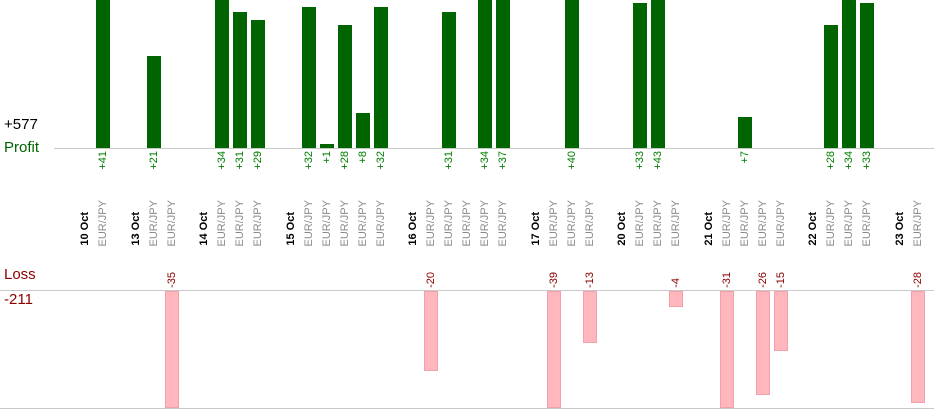 The width and height of the screenshot is (934, 420). What do you see at coordinates (20, 274) in the screenshot?
I see `loss-axis-label: Loss` at bounding box center [20, 274].